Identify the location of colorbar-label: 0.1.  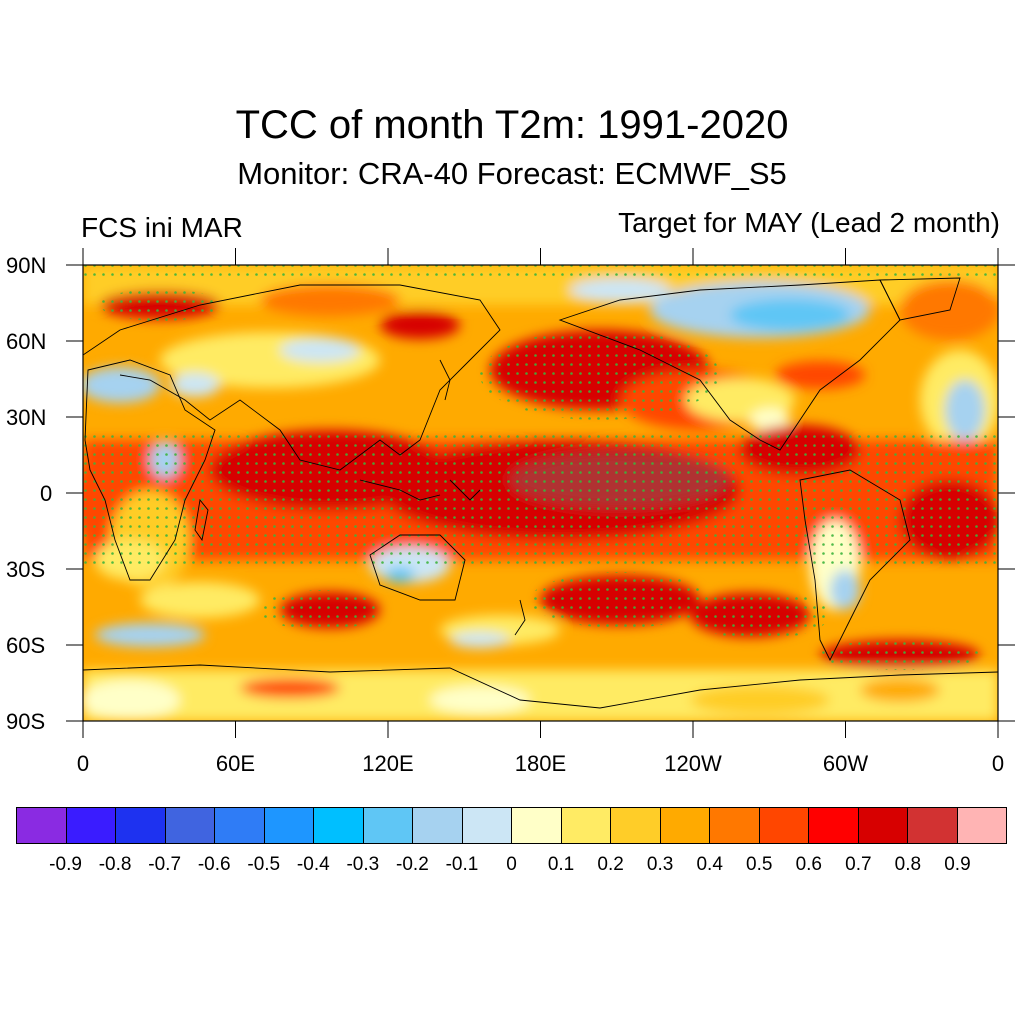
(561, 864).